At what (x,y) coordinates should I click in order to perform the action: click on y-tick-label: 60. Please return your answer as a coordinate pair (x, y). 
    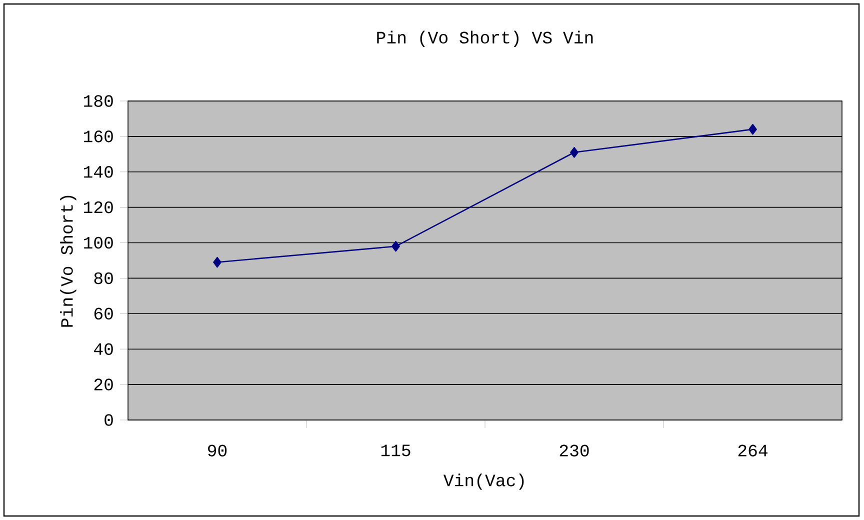
    Looking at the image, I should click on (103, 314).